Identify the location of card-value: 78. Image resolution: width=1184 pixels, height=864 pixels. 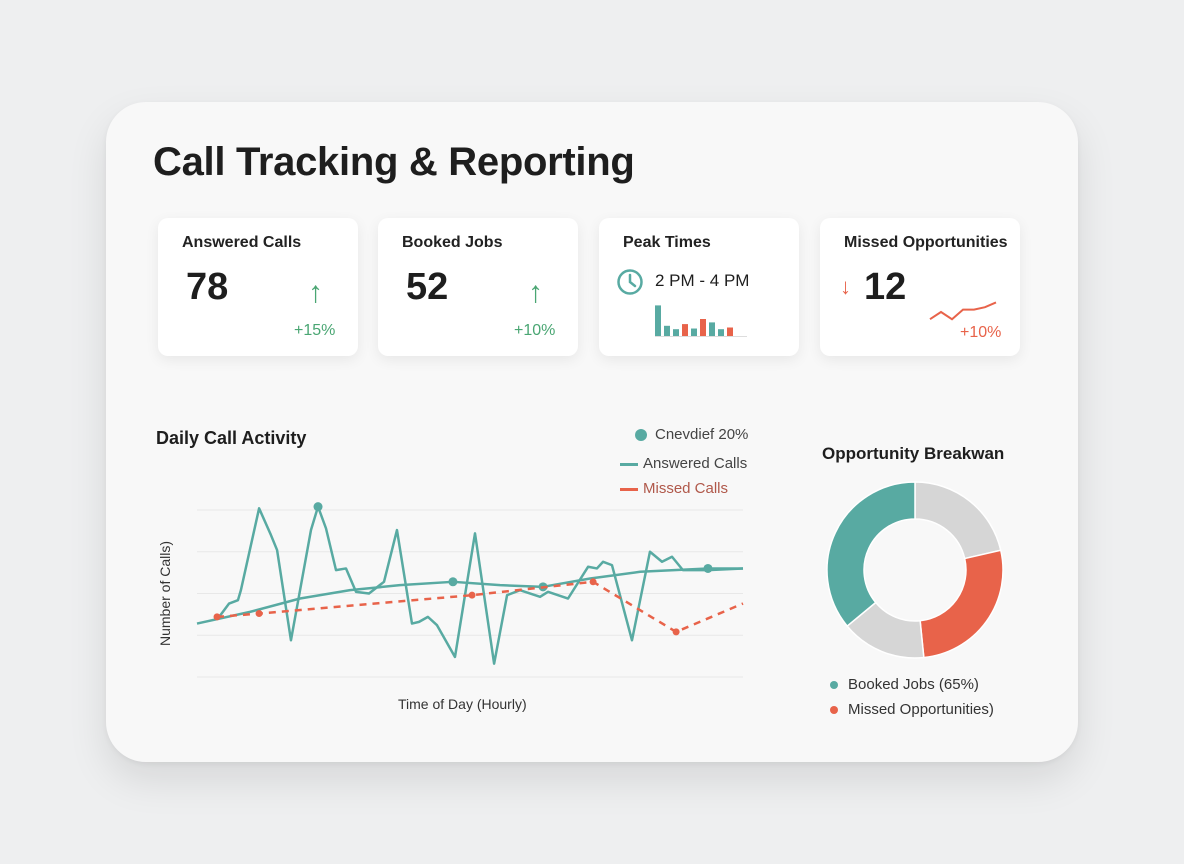
(207, 287).